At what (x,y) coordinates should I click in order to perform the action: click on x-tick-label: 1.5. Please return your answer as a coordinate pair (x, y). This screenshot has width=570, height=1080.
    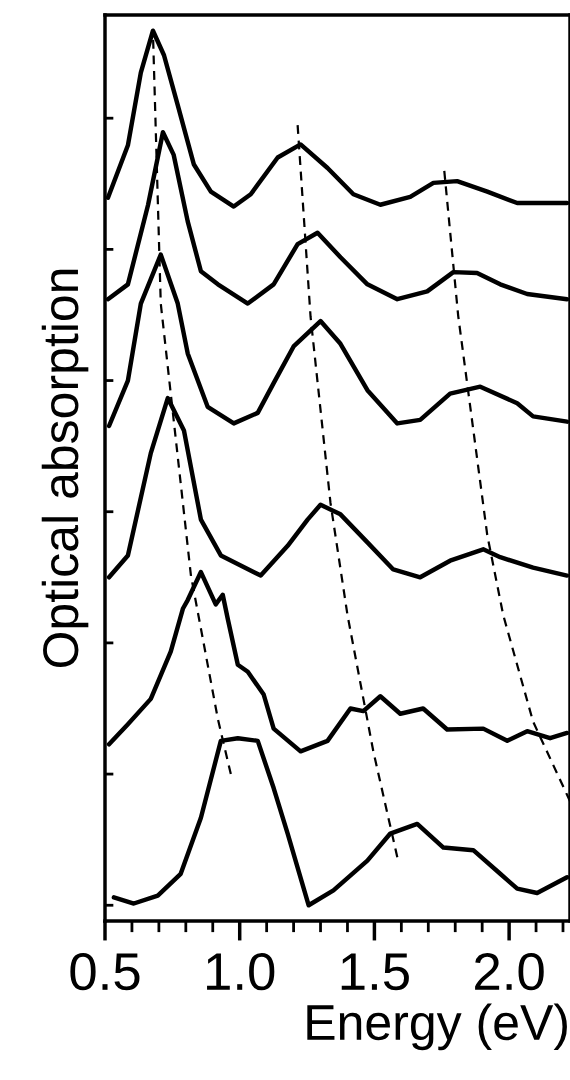
    Looking at the image, I should click on (375, 972).